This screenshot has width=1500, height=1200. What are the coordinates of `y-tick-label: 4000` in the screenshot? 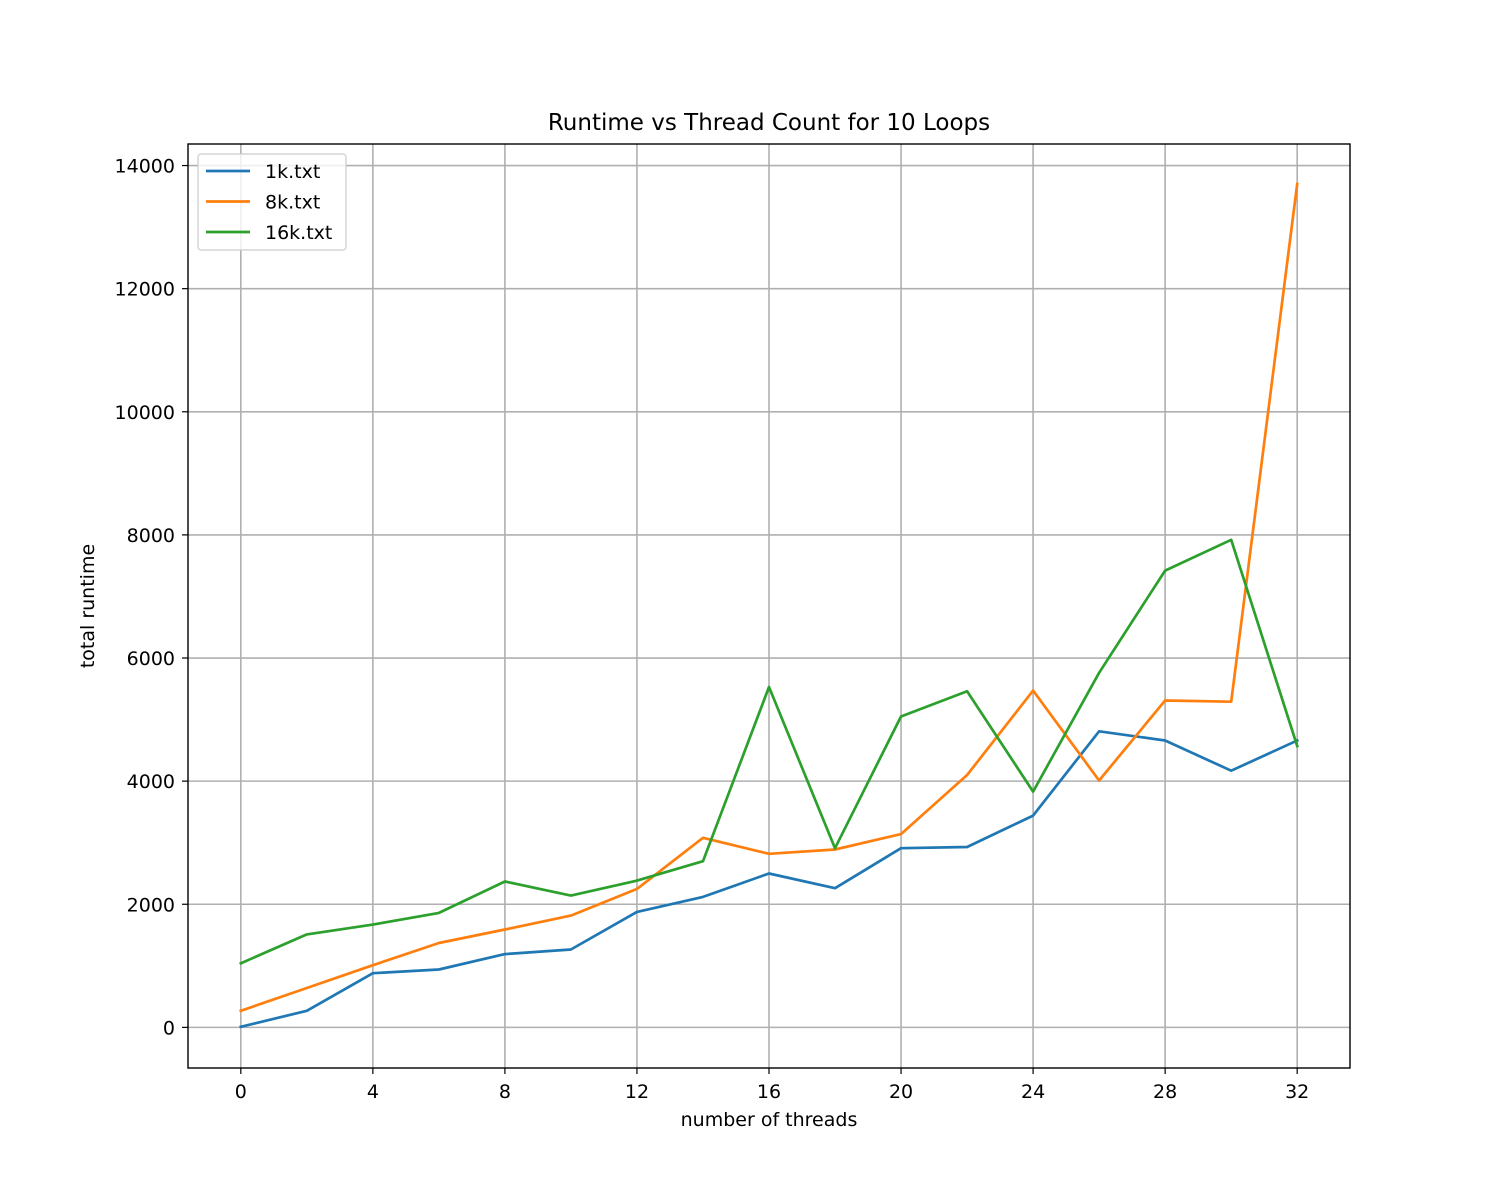 It's located at (151, 782).